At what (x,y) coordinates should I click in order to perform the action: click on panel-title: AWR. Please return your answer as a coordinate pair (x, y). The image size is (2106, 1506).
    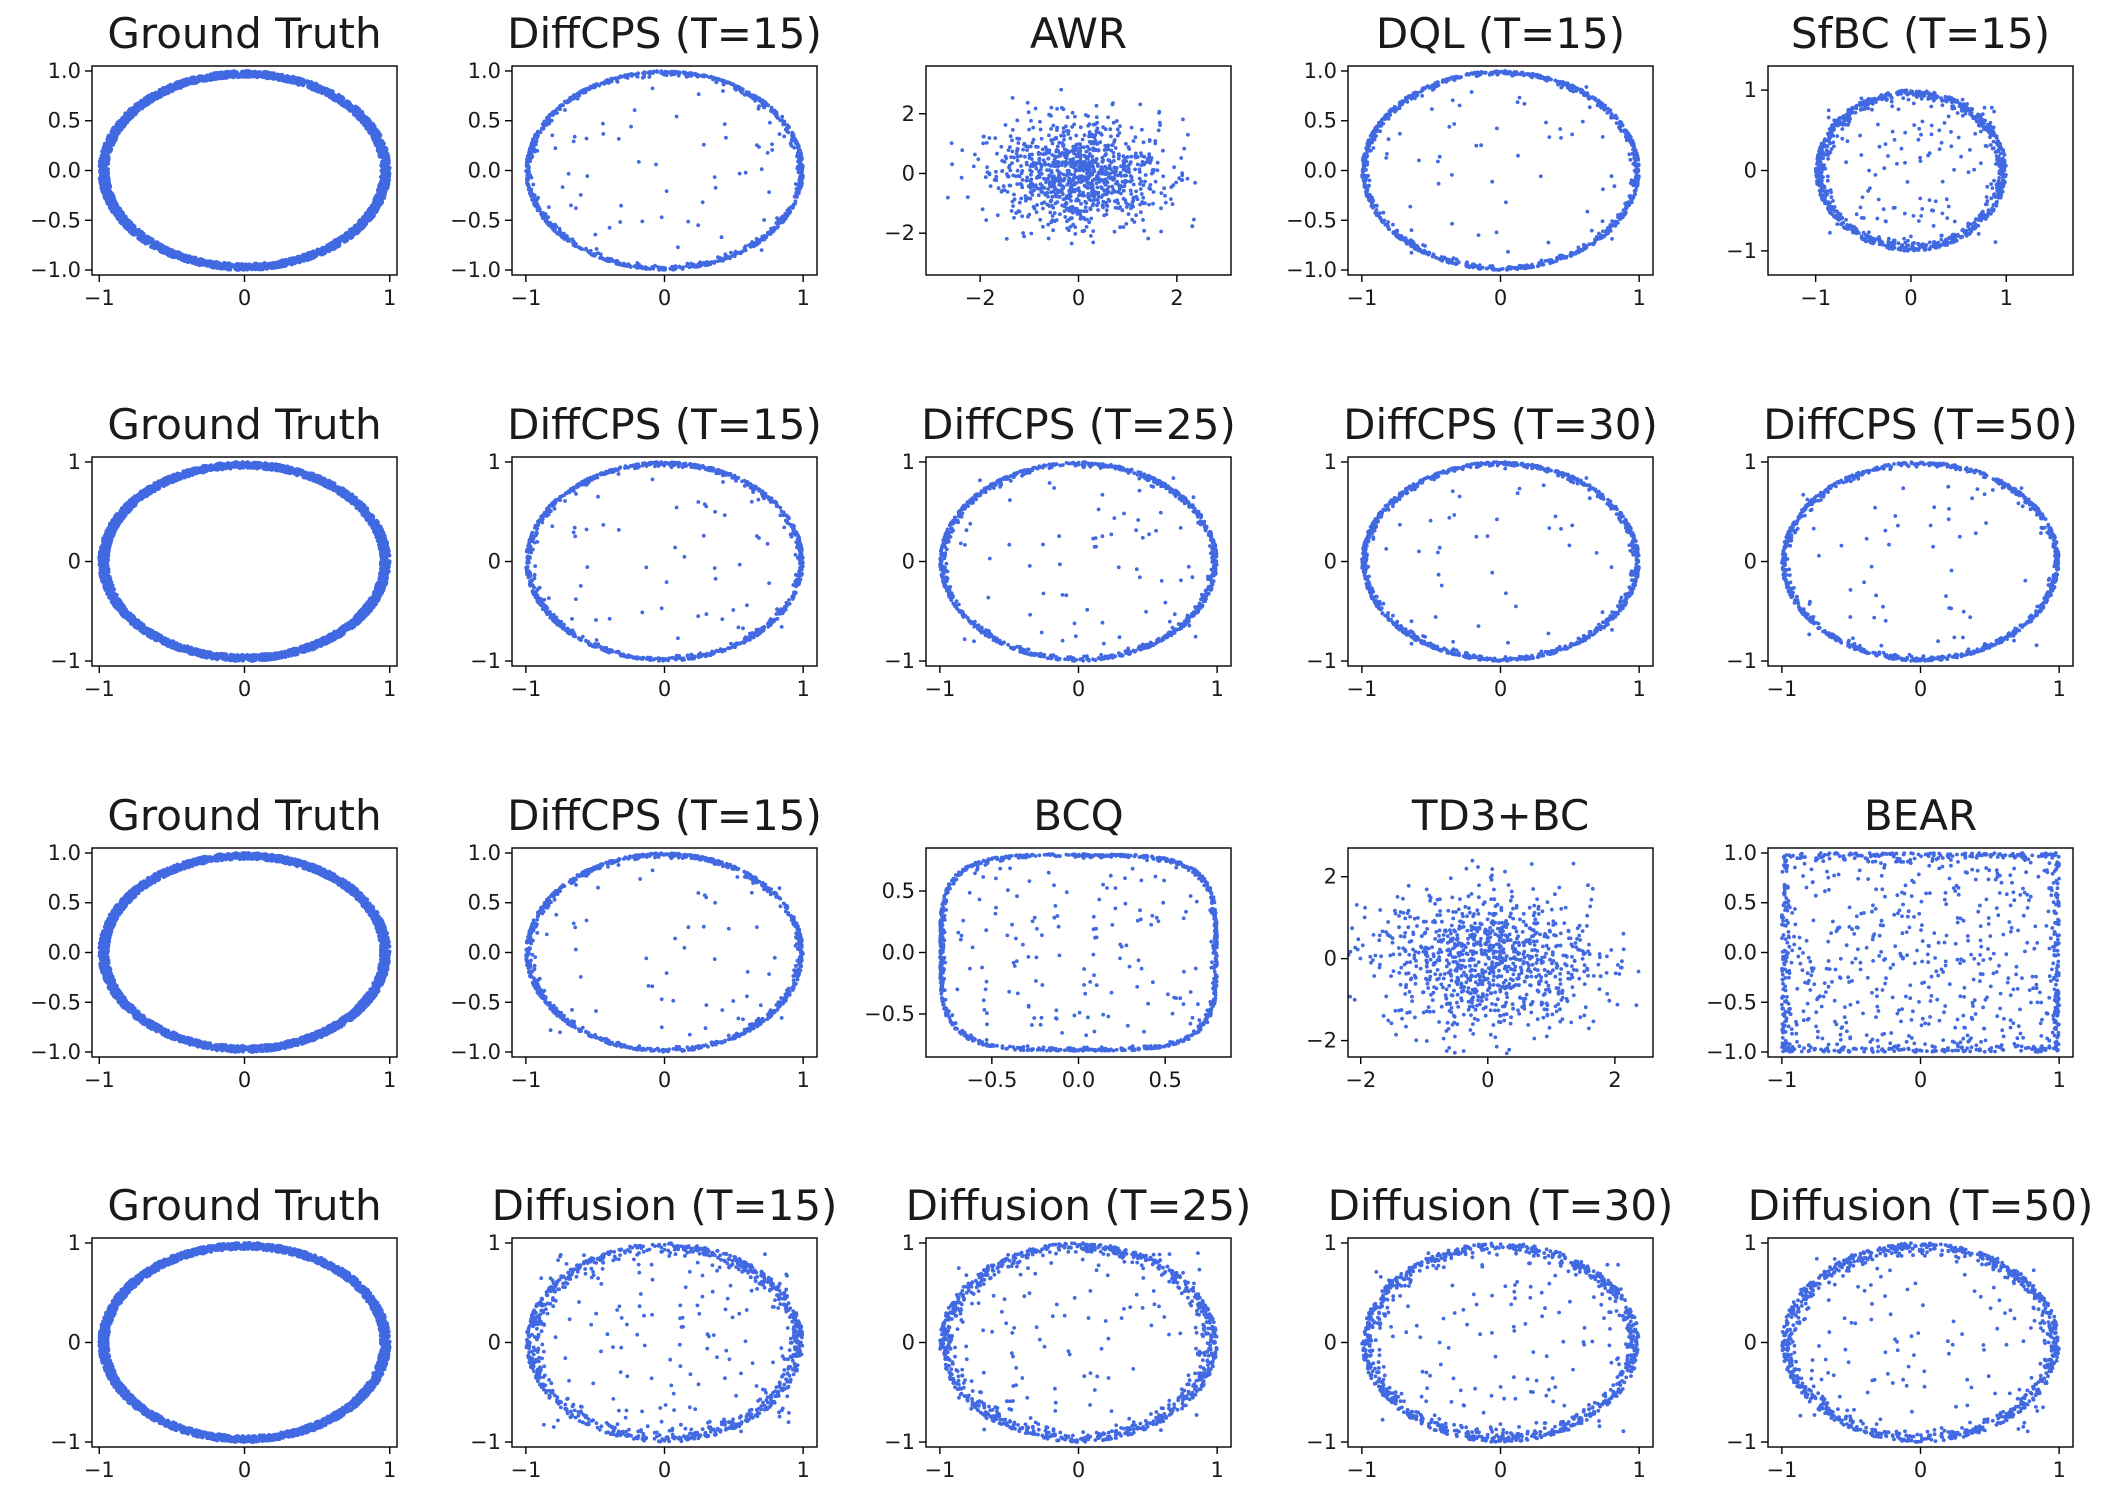
    Looking at the image, I should click on (1078, 33).